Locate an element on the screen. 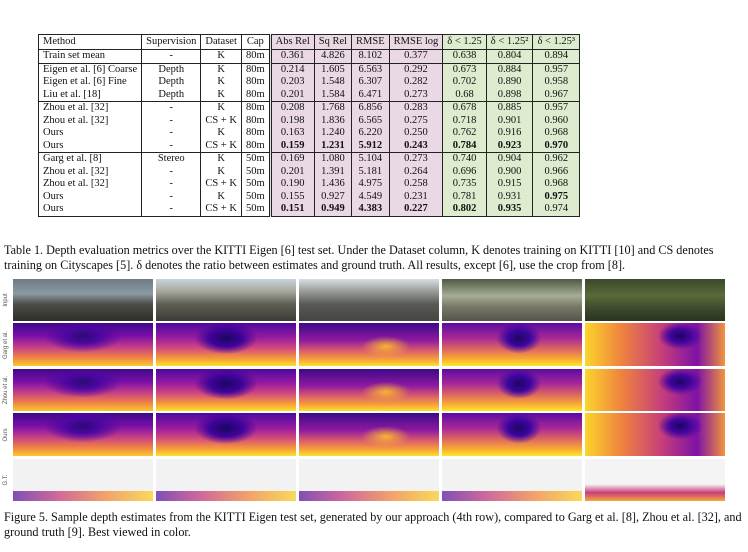  metric-cell: 0.68 is located at coordinates (464, 95).